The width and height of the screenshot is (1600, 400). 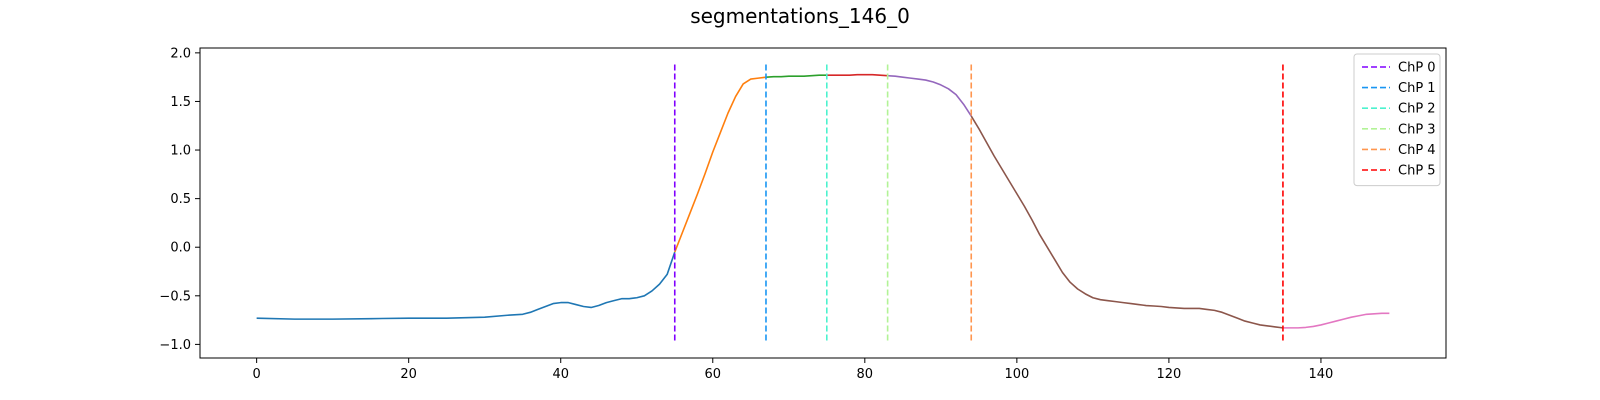 What do you see at coordinates (1417, 88) in the screenshot?
I see `legend-label: ChP 1` at bounding box center [1417, 88].